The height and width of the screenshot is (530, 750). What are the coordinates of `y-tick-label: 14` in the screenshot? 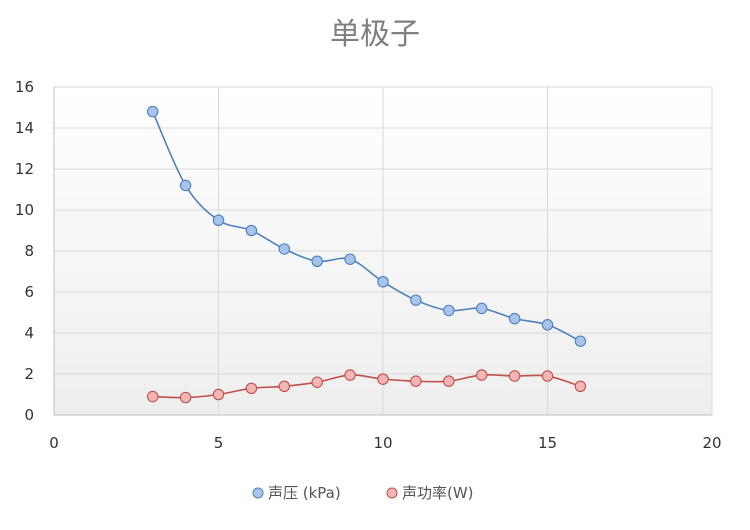 It's located at (24, 128).